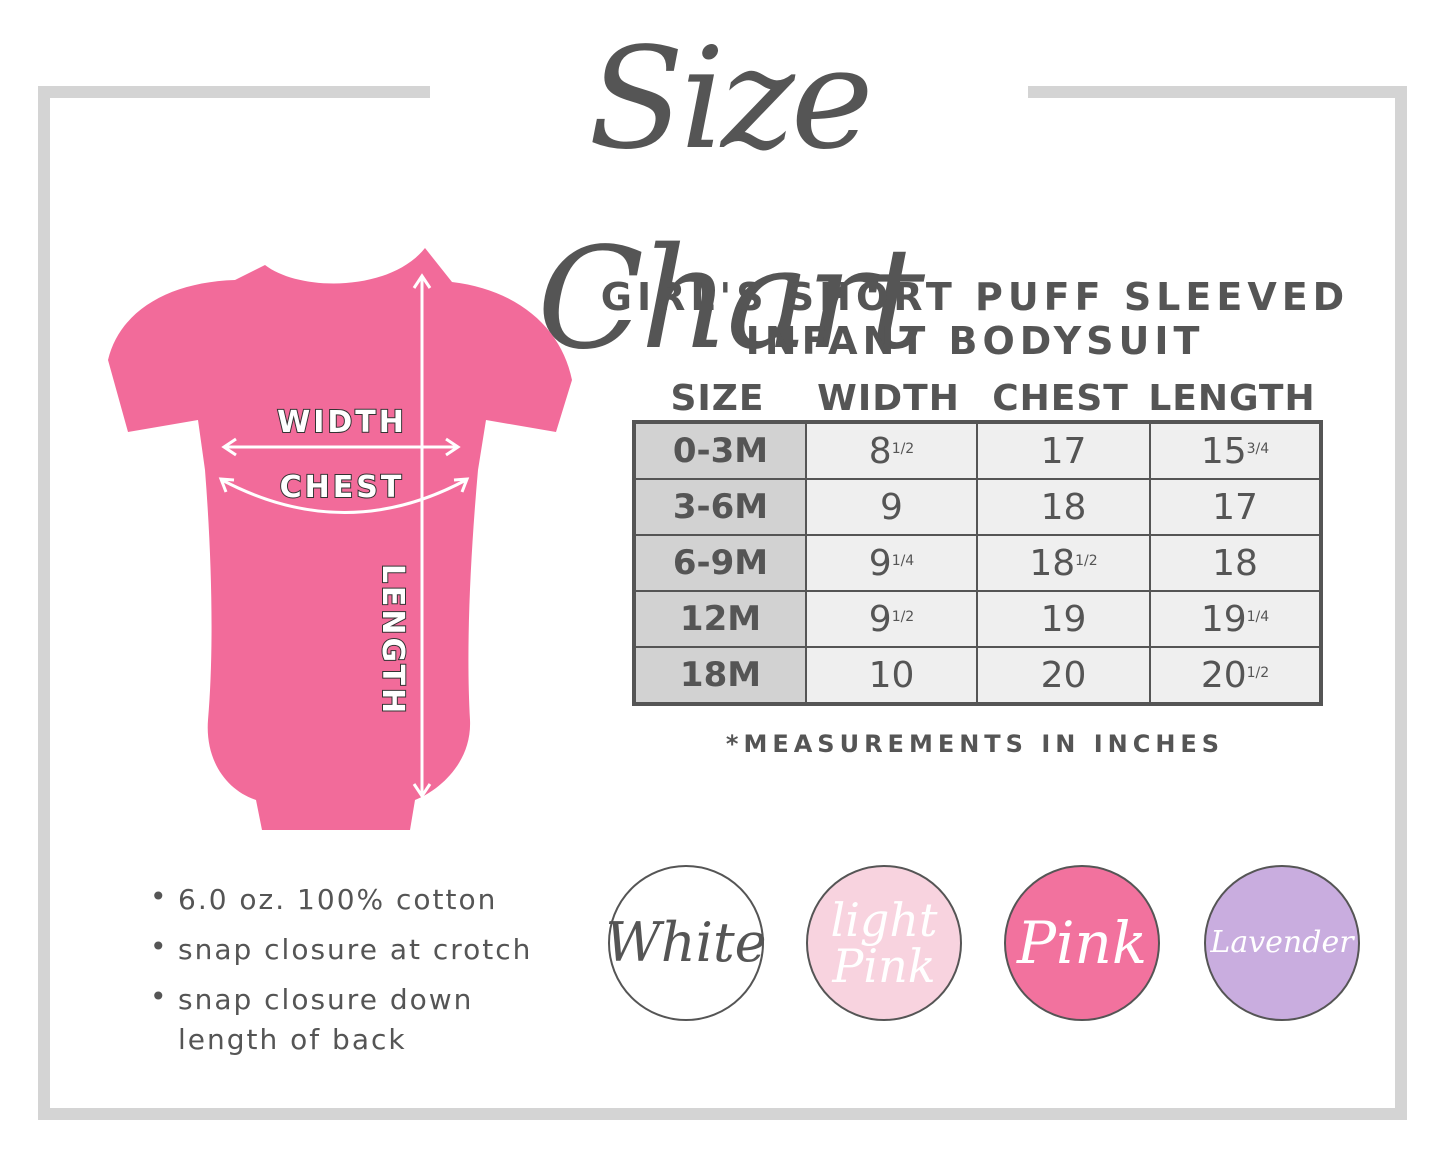 This screenshot has height=1156, width=1445. What do you see at coordinates (717, 398) in the screenshot?
I see `column-header: SIZE` at bounding box center [717, 398].